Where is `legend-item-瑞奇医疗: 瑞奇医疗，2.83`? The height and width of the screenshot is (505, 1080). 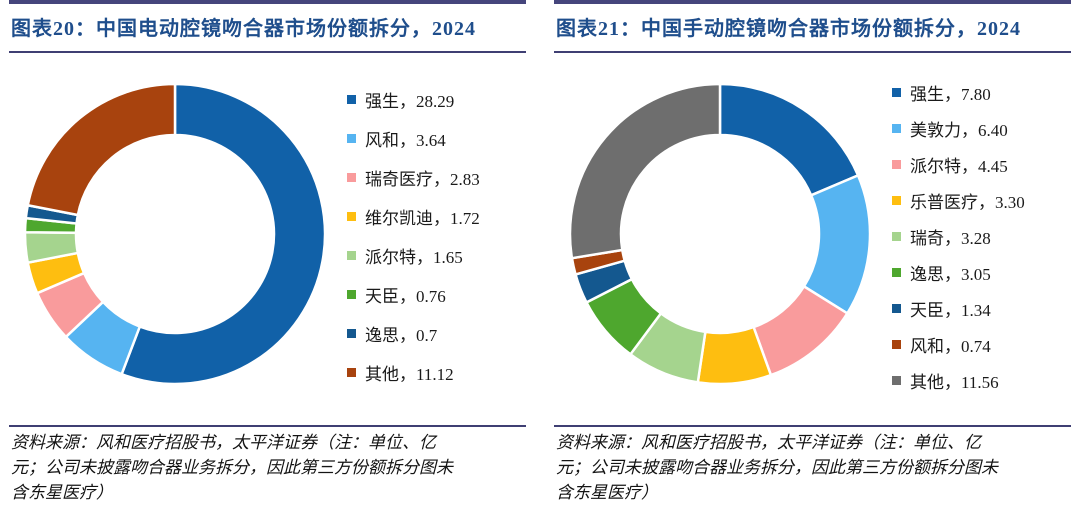
legend-item-瑞奇医疗: 瑞奇医疗，2.83 is located at coordinates (413, 177).